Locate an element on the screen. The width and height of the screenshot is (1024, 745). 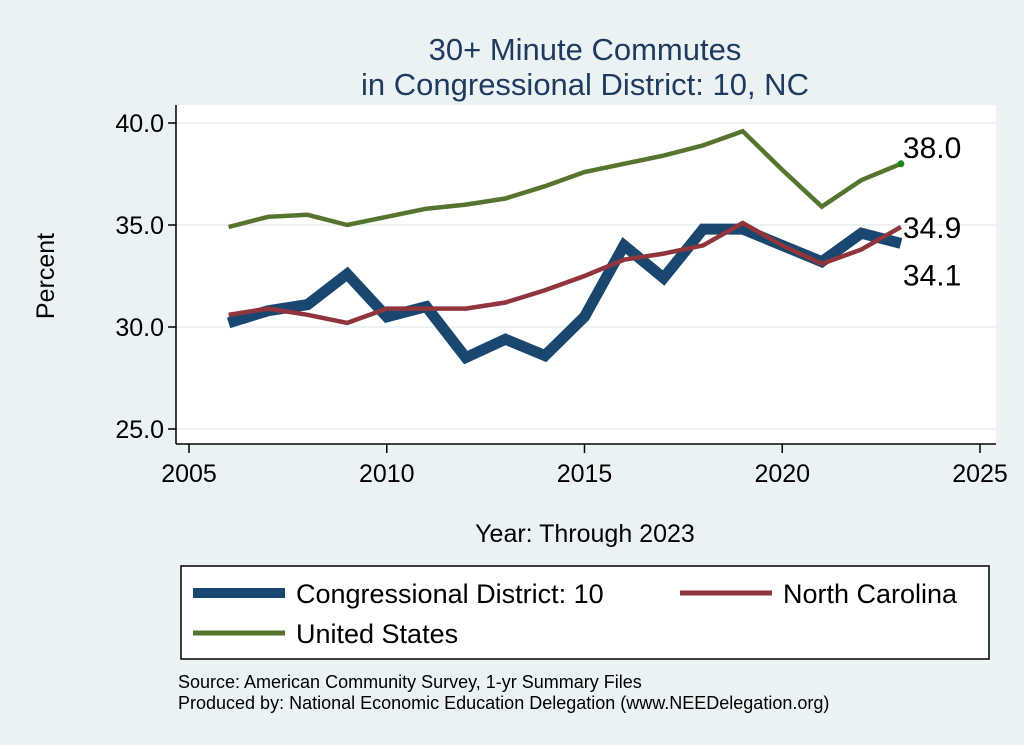
legend-label-district: Congressional District: 10 is located at coordinates (450, 594).